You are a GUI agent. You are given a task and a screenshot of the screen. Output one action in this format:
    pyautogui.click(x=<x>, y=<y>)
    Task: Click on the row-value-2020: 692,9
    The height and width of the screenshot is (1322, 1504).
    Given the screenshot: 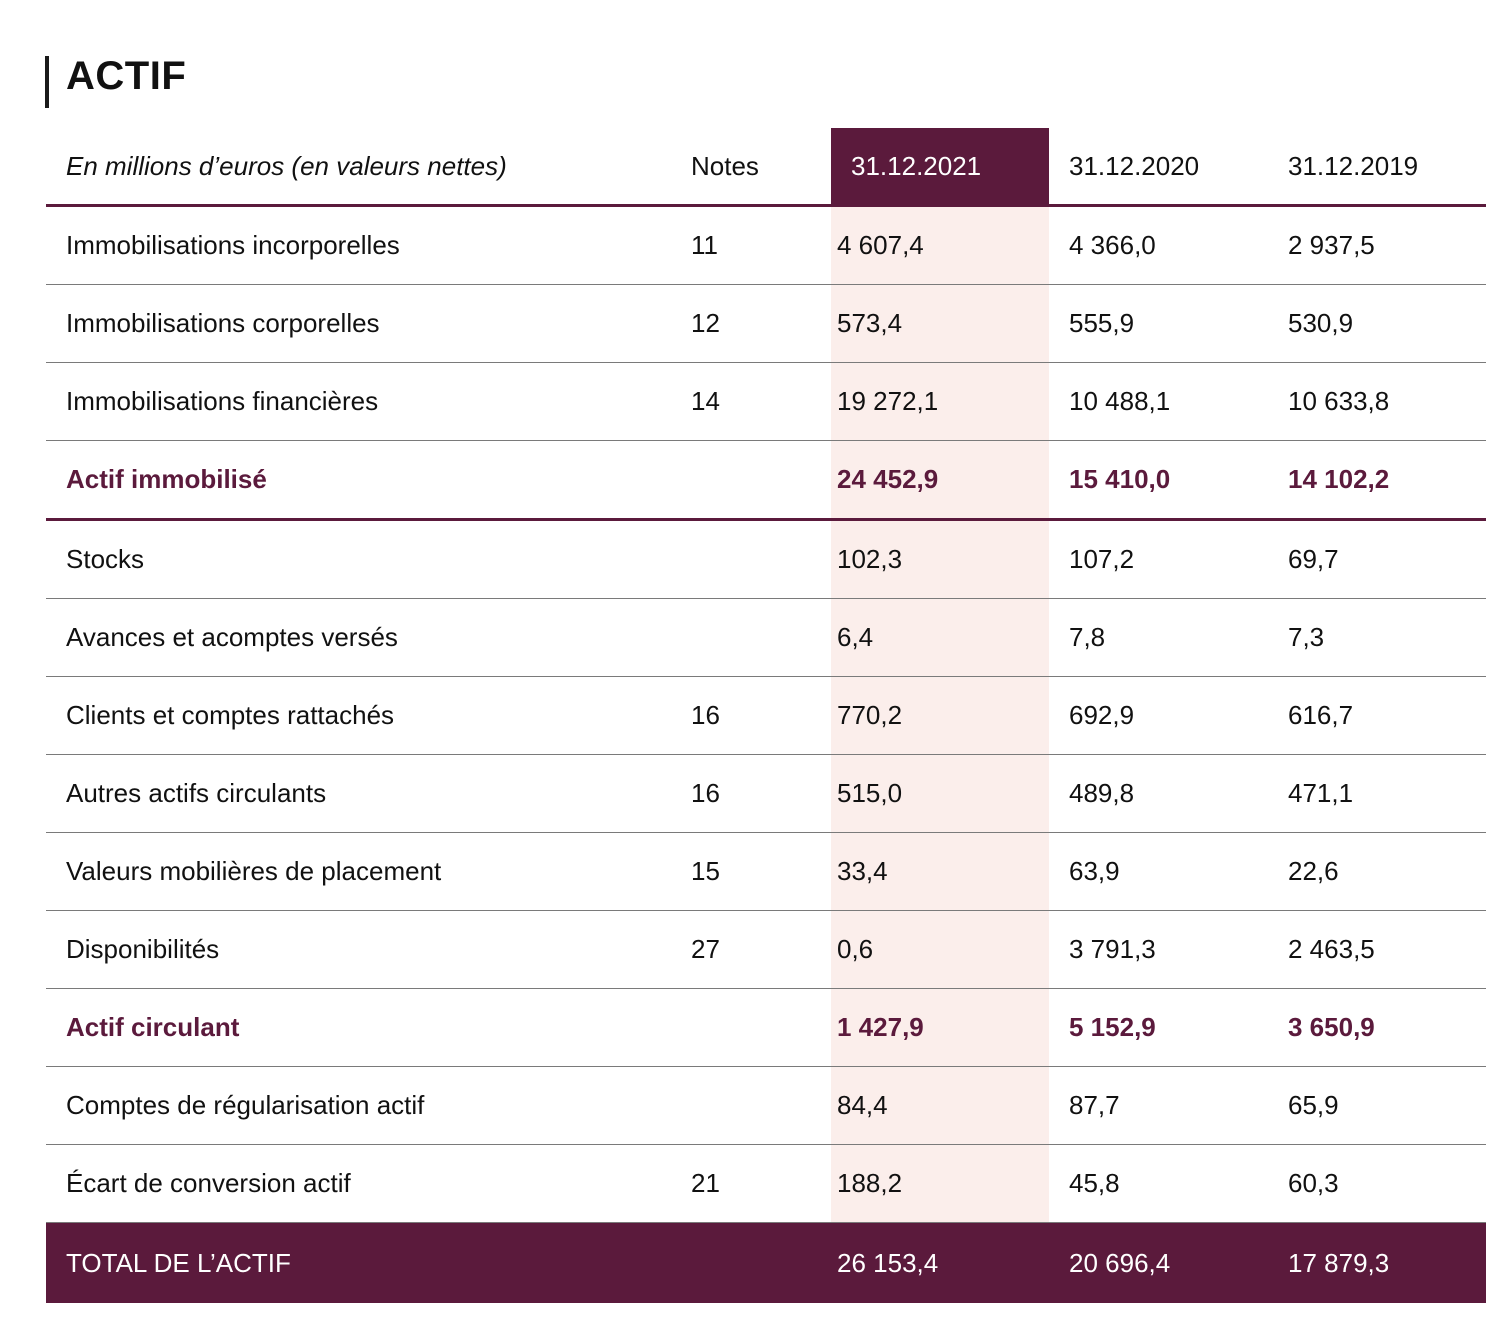 What is the action you would take?
    pyautogui.click(x=1158, y=715)
    